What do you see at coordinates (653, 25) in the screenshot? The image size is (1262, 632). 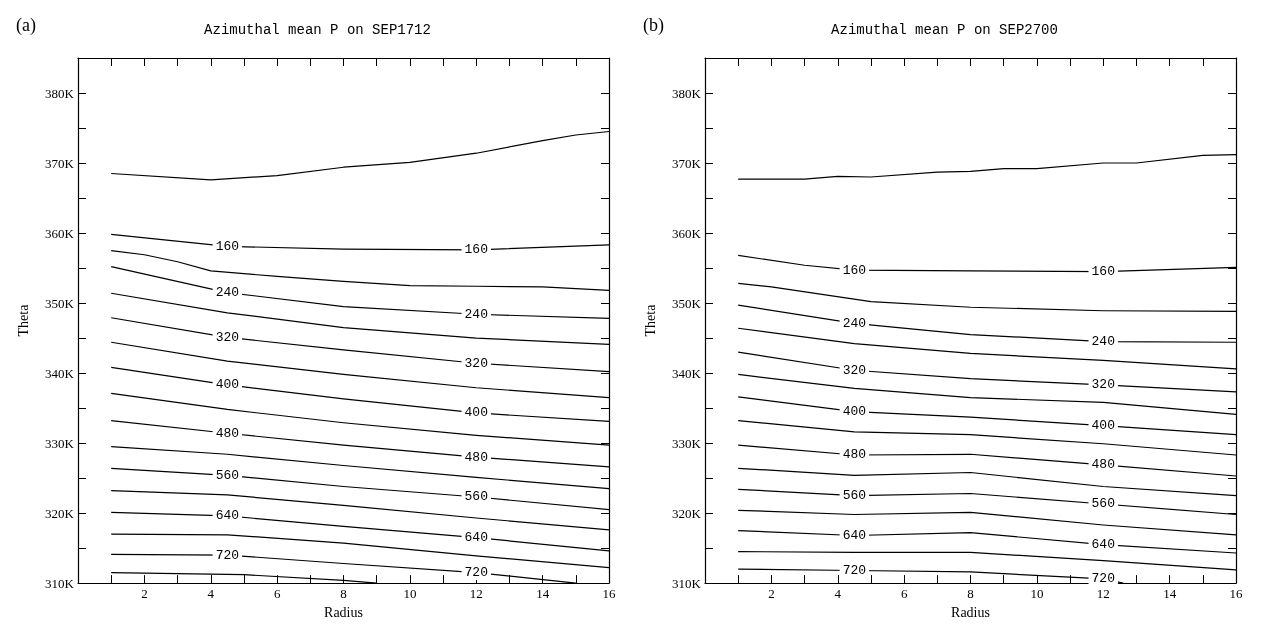 I see `text: (b)` at bounding box center [653, 25].